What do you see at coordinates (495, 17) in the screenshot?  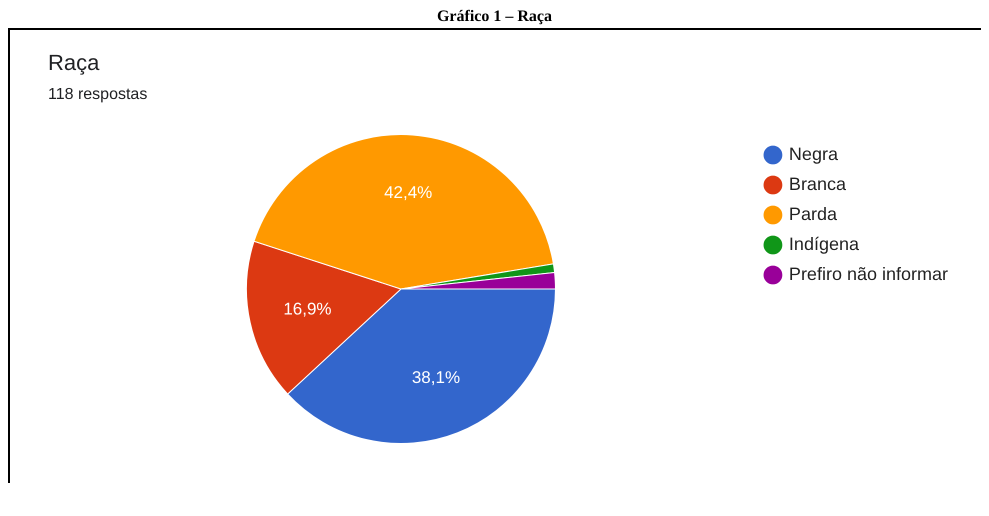 I see `text: Gráfico 1 – Raça` at bounding box center [495, 17].